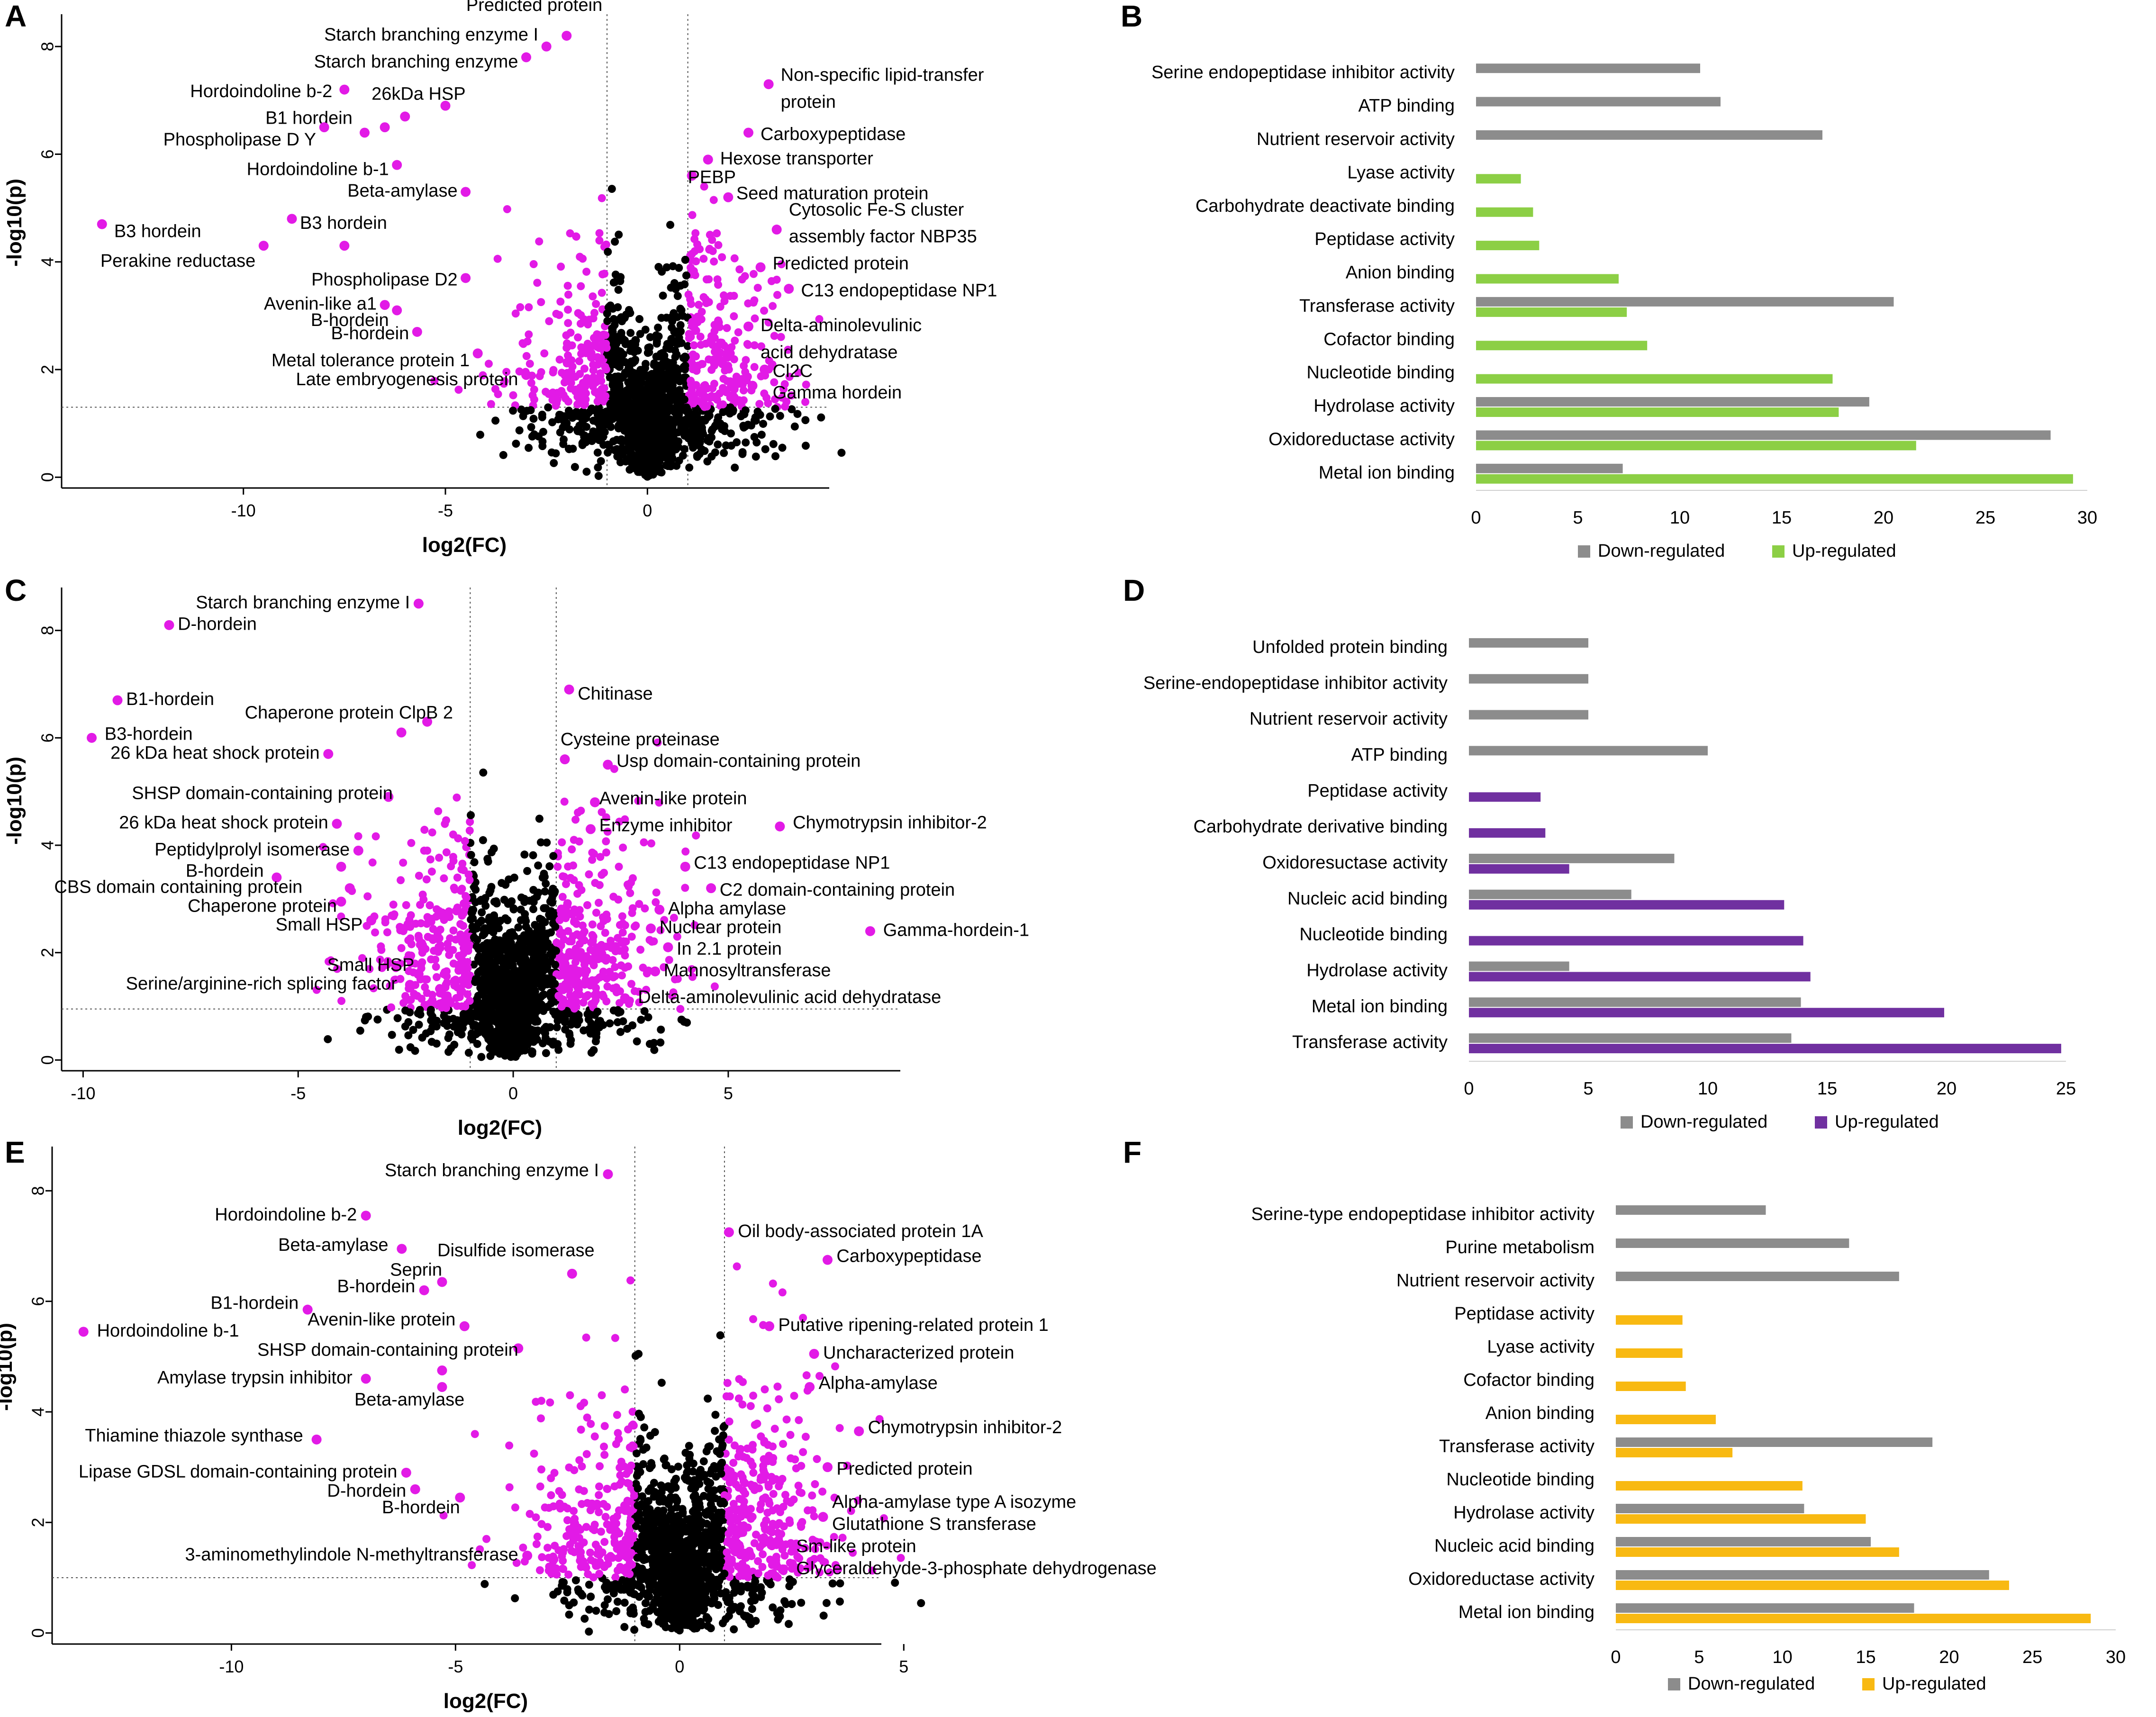 The width and height of the screenshot is (2156, 1717). What do you see at coordinates (833, 135) in the screenshot?
I see `point-label: Carboxypeptidase` at bounding box center [833, 135].